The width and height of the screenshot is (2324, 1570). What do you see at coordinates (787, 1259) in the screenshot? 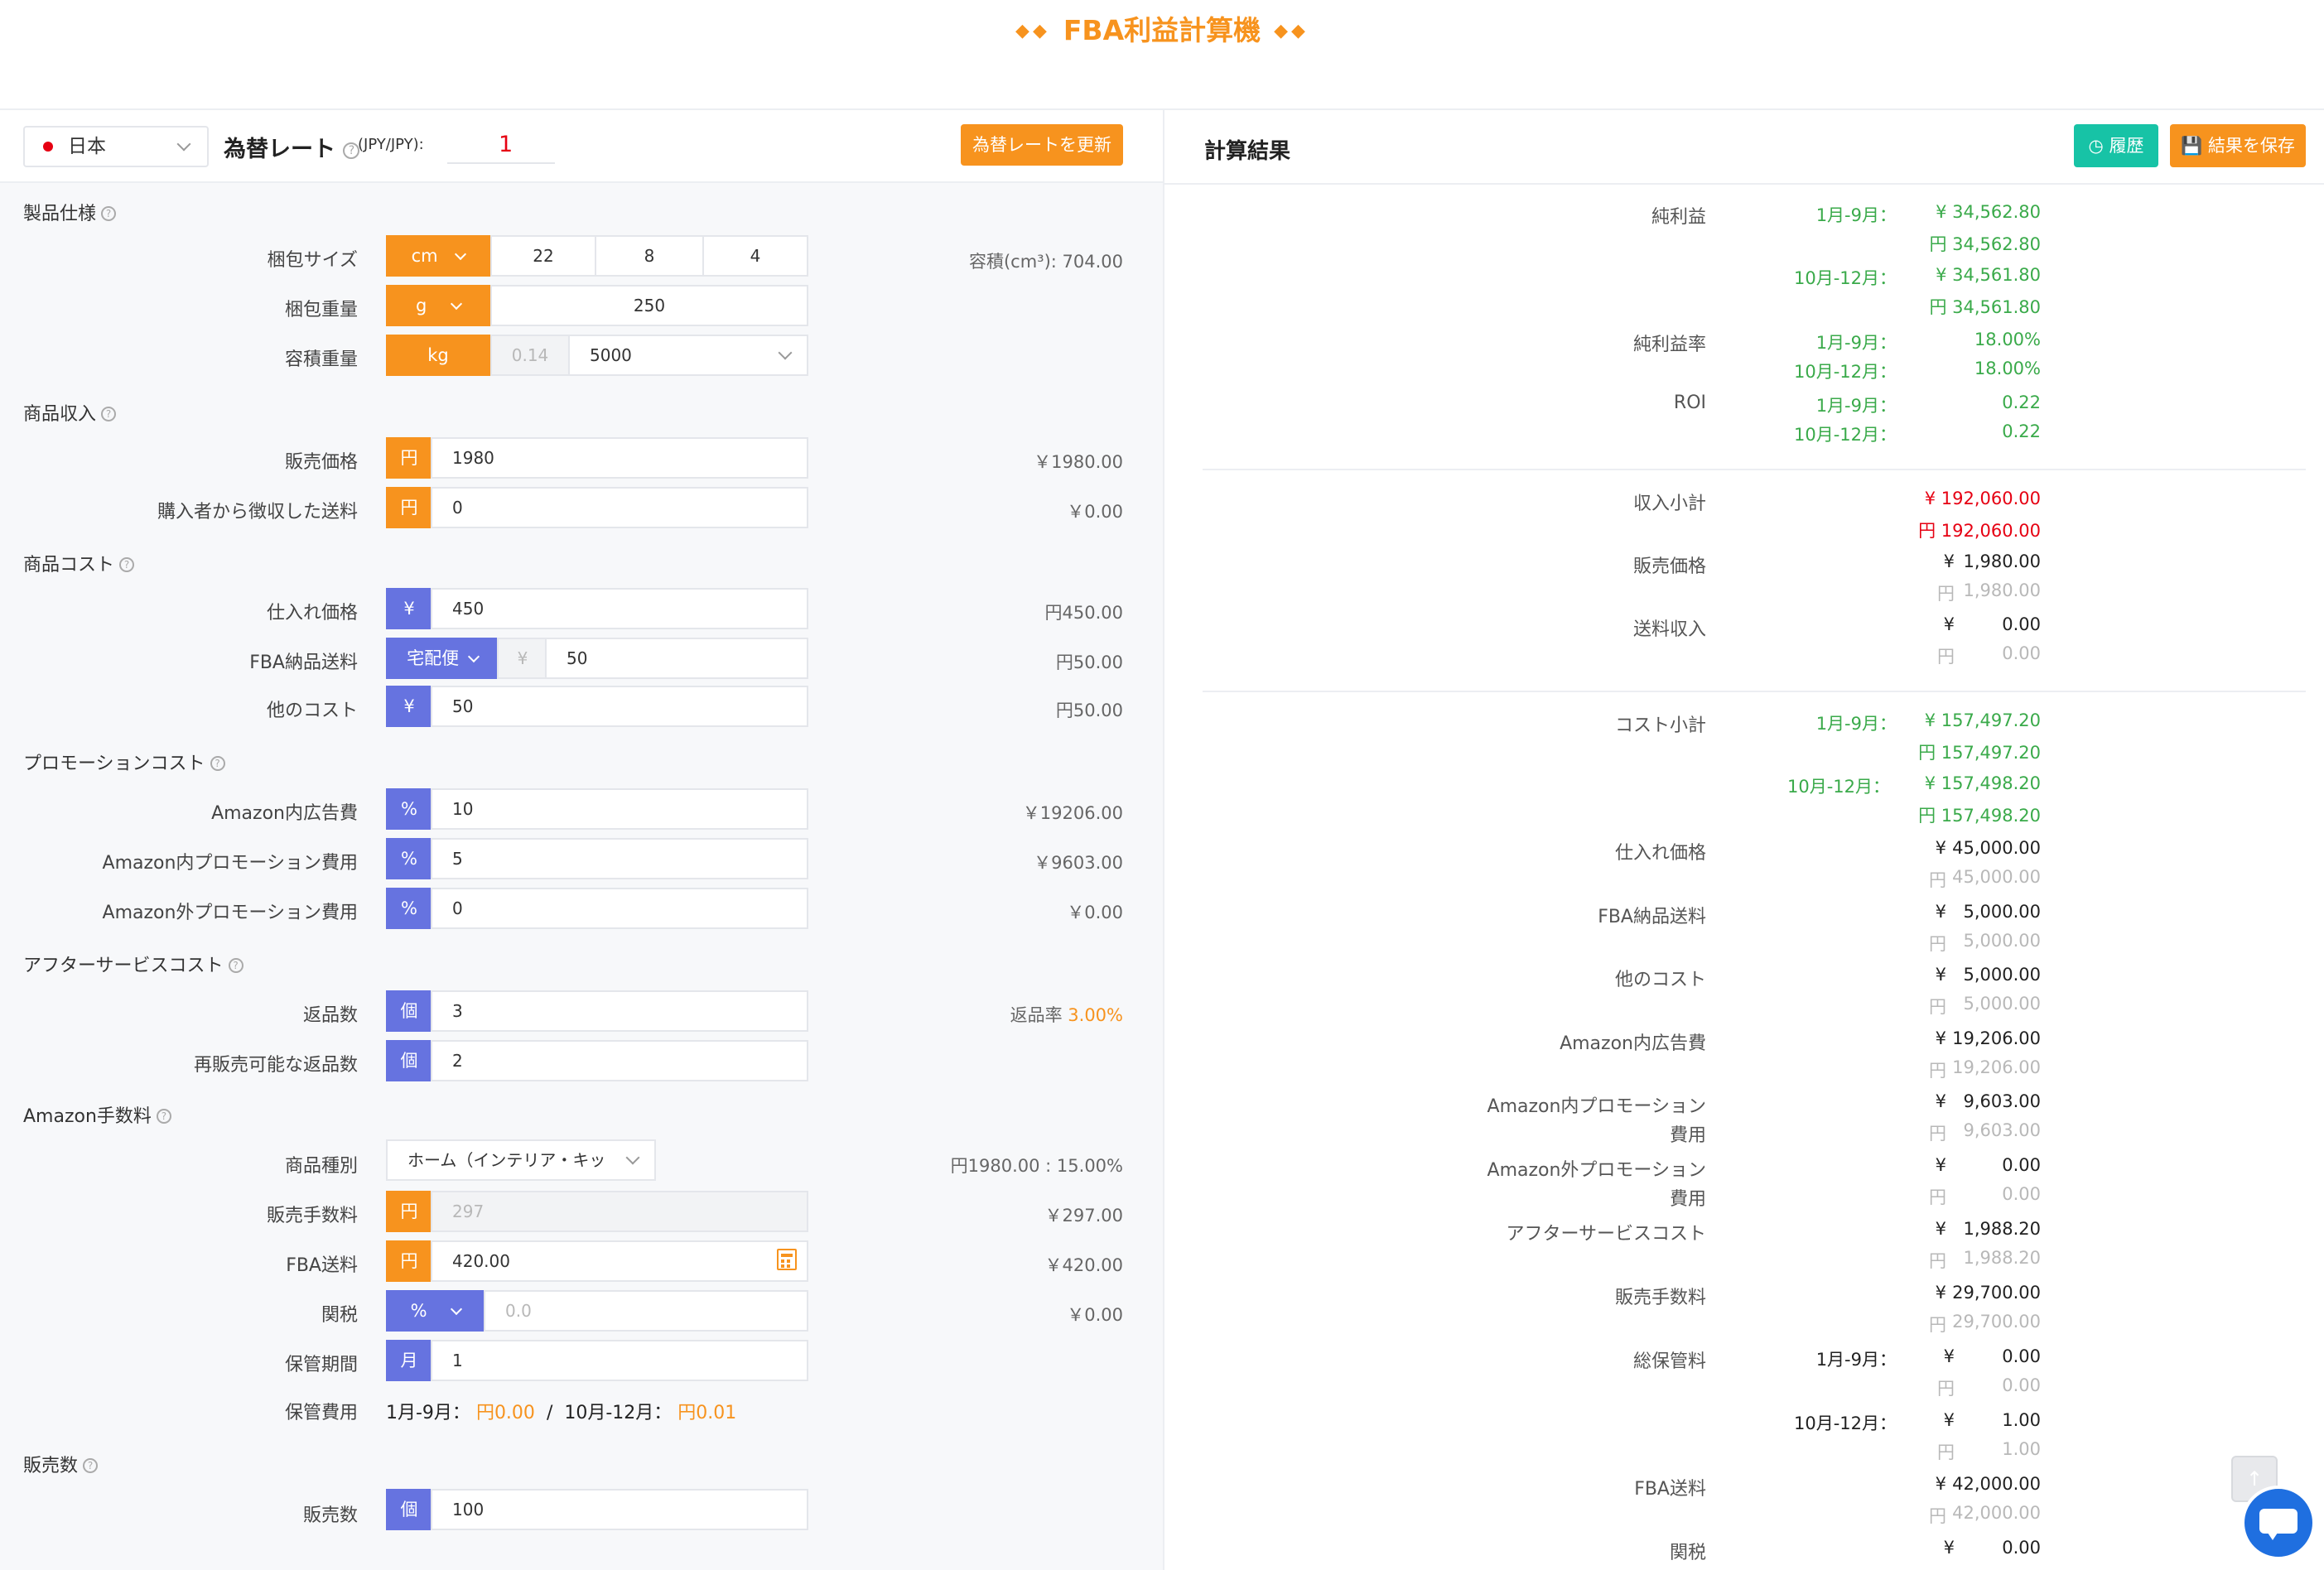
I see `calculator-icon` at bounding box center [787, 1259].